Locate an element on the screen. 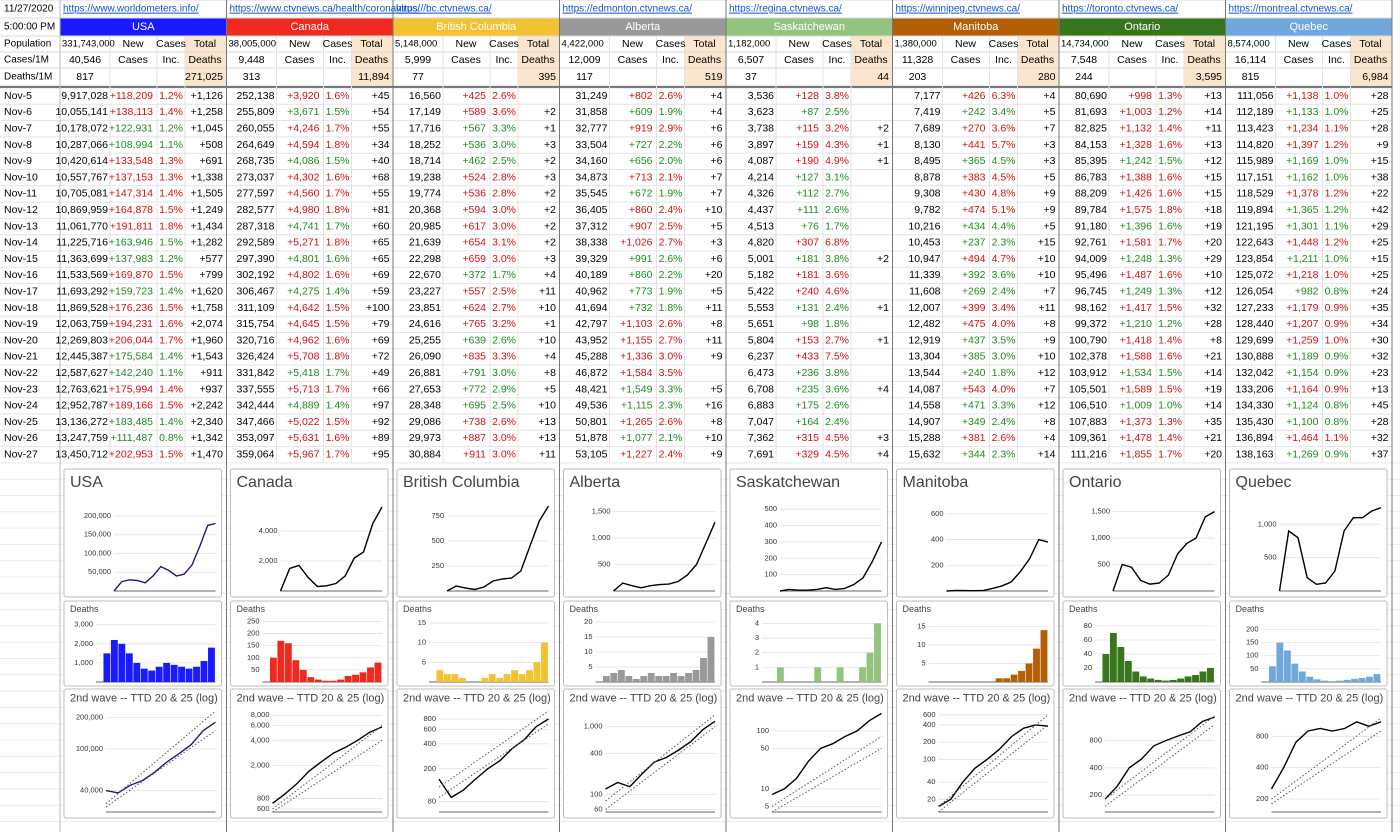  row-label: Deaths/1M is located at coordinates (28, 77).